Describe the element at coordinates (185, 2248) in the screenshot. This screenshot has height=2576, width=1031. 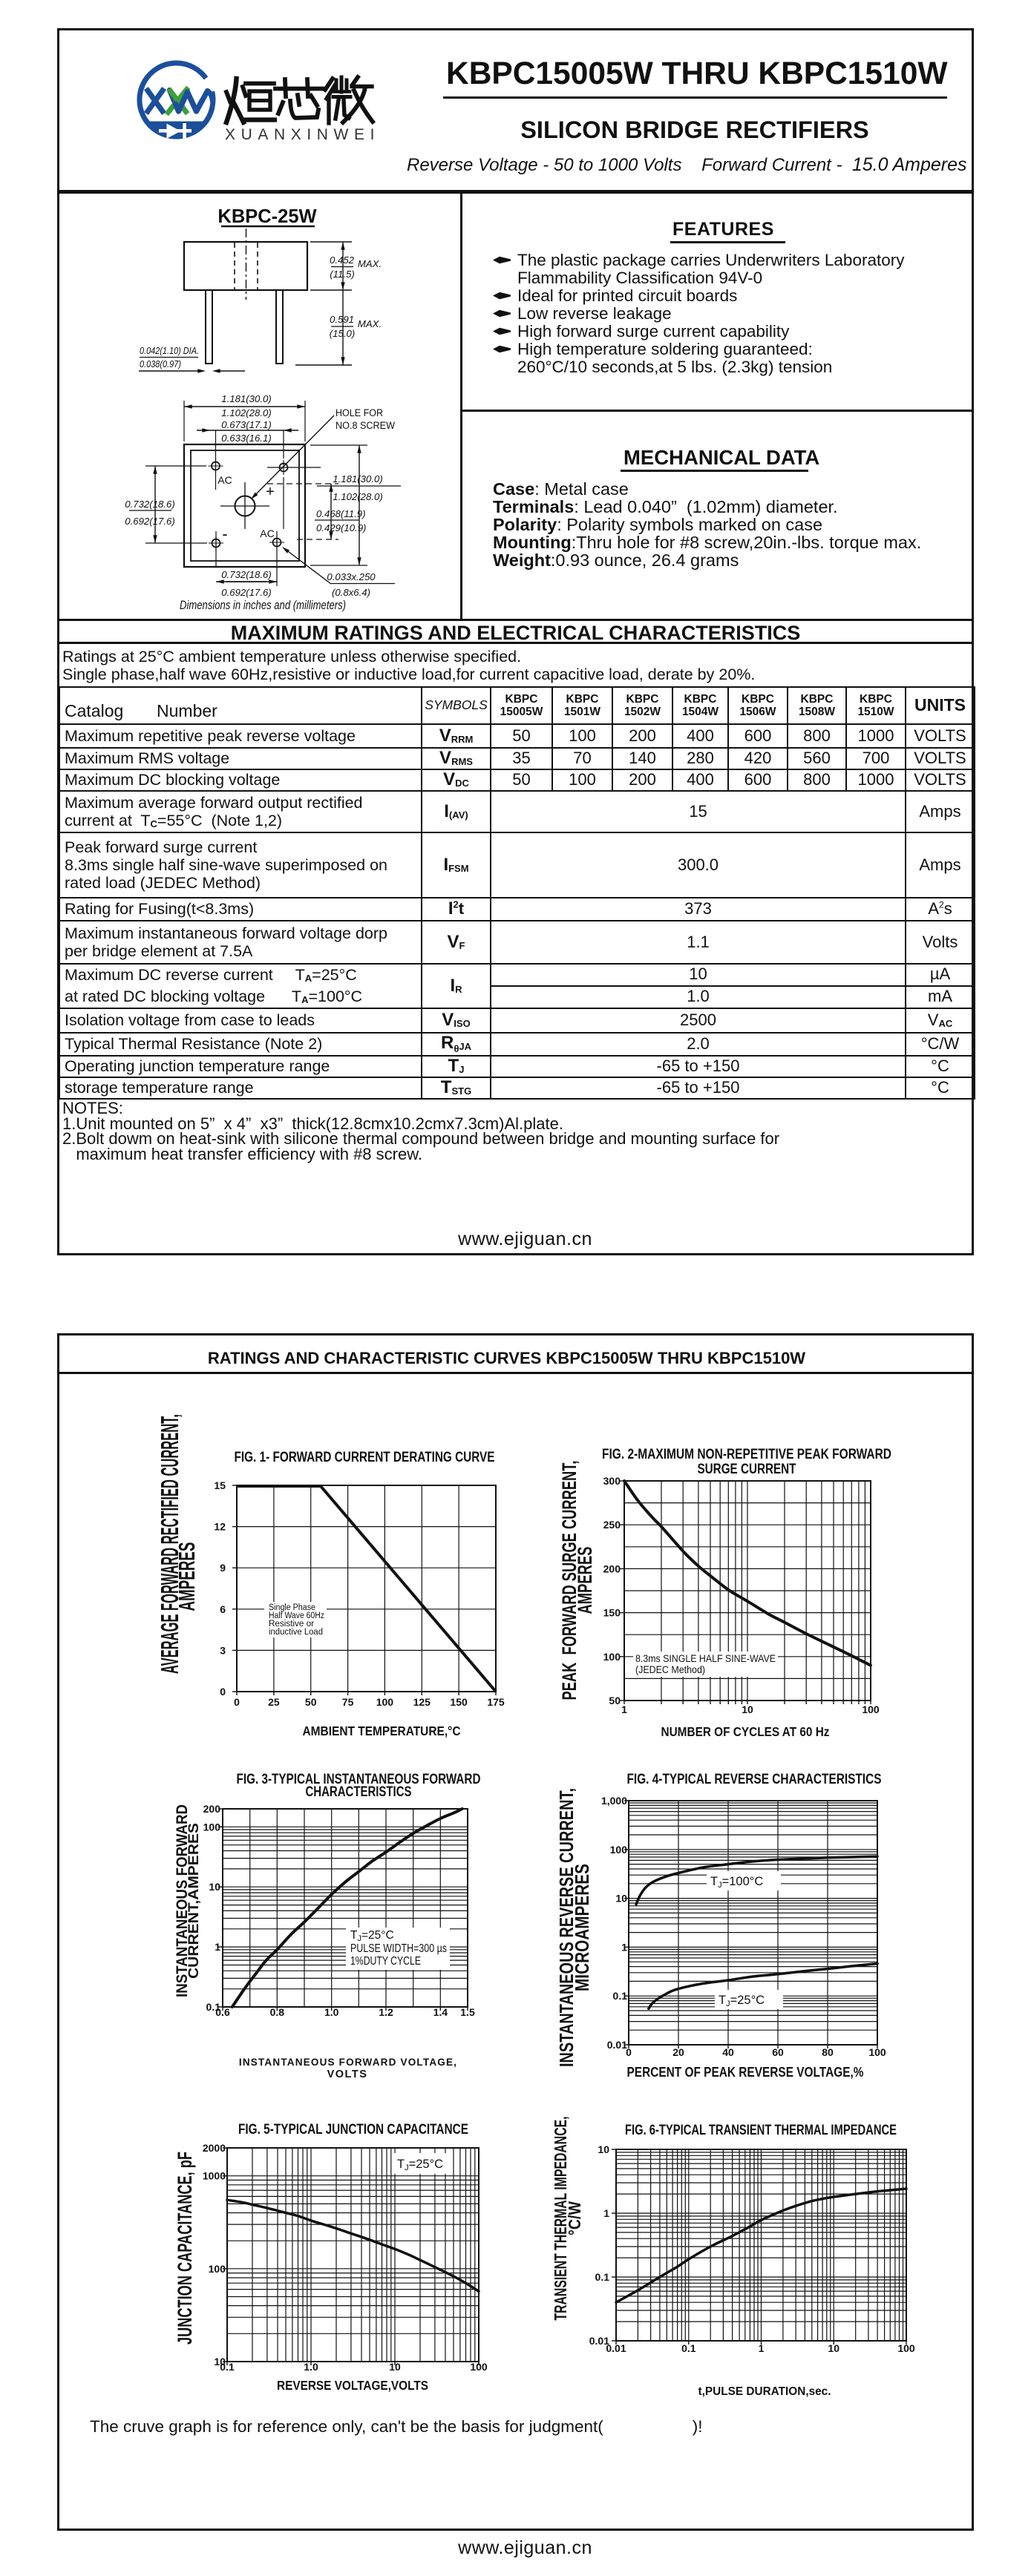
I see `svg-text: JUNCTION CAPACITANCE, pF` at that location.